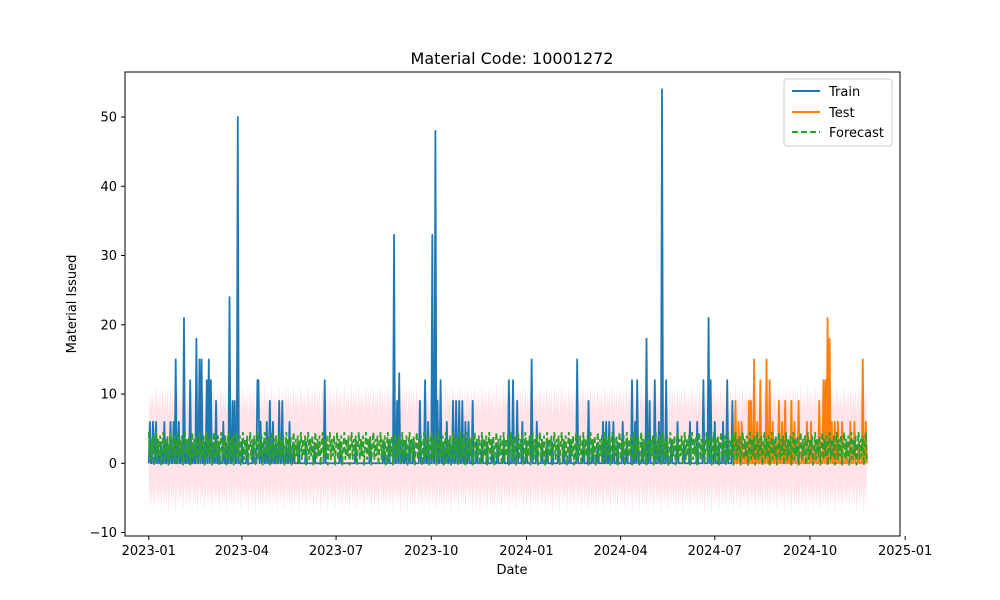 The image size is (1000, 600). What do you see at coordinates (149, 551) in the screenshot?
I see `x-tick-label: 2023-01` at bounding box center [149, 551].